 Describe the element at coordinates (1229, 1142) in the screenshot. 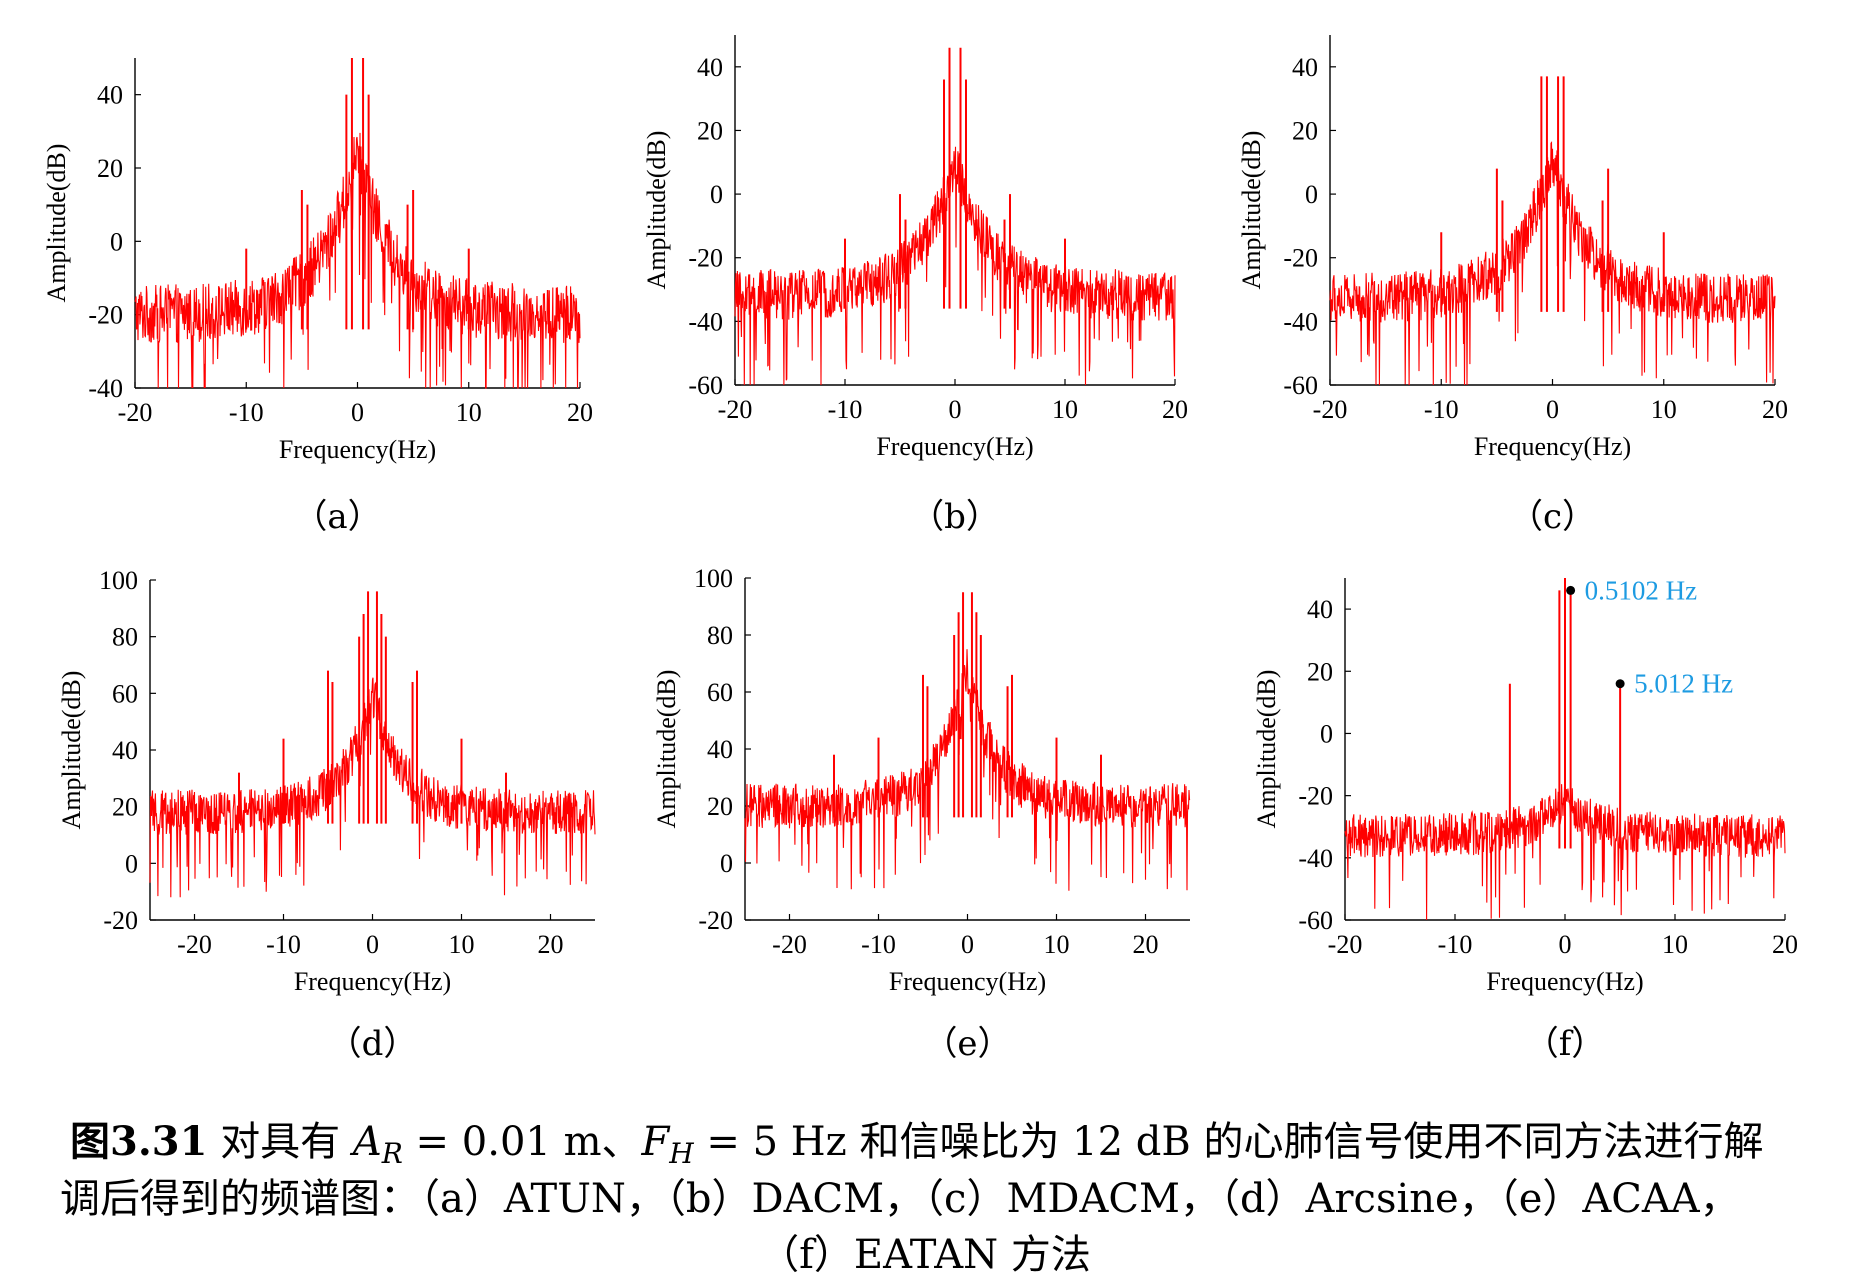

I see `caption-suffix: = 5 Hz 和信噪比为 12 dB 的心肺信号使用不同方法进行解` at that location.